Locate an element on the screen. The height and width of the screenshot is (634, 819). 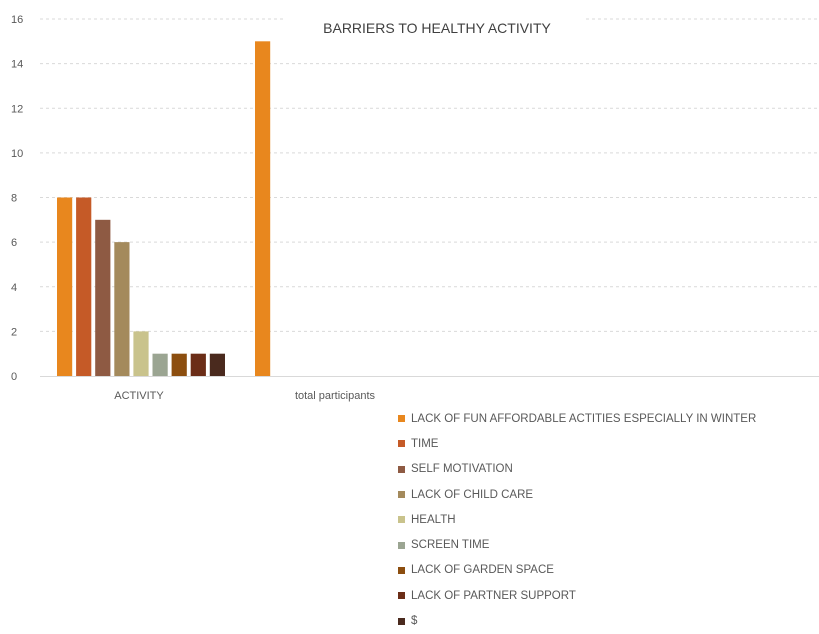
legend-item: LACK OF CHILD CARE is located at coordinates (577, 494).